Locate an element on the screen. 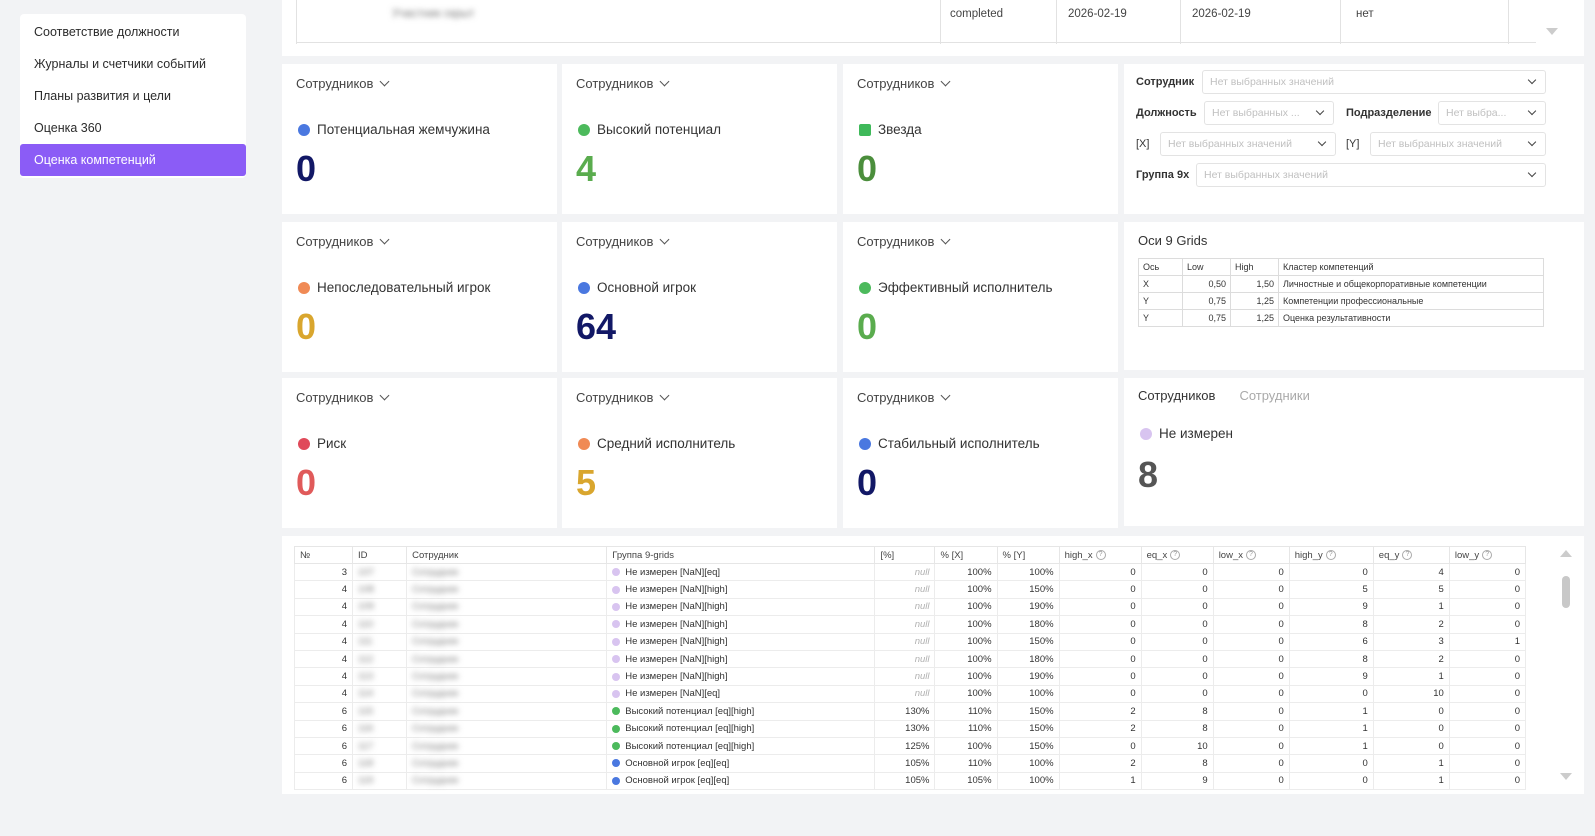 The width and height of the screenshot is (1595, 836). grid-cell: 9 is located at coordinates (1331, 676).